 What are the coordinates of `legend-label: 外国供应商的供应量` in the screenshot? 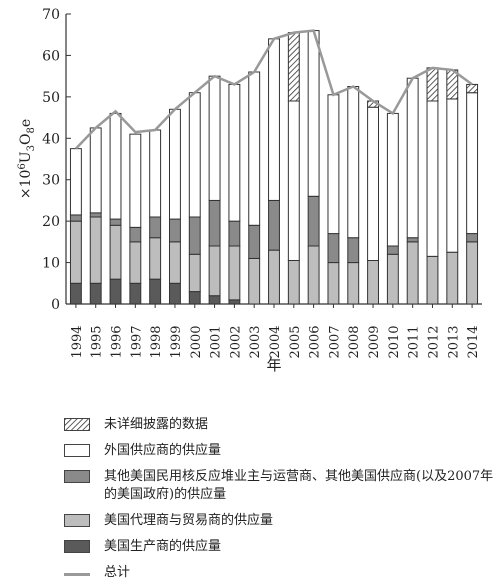 It's located at (163, 450).